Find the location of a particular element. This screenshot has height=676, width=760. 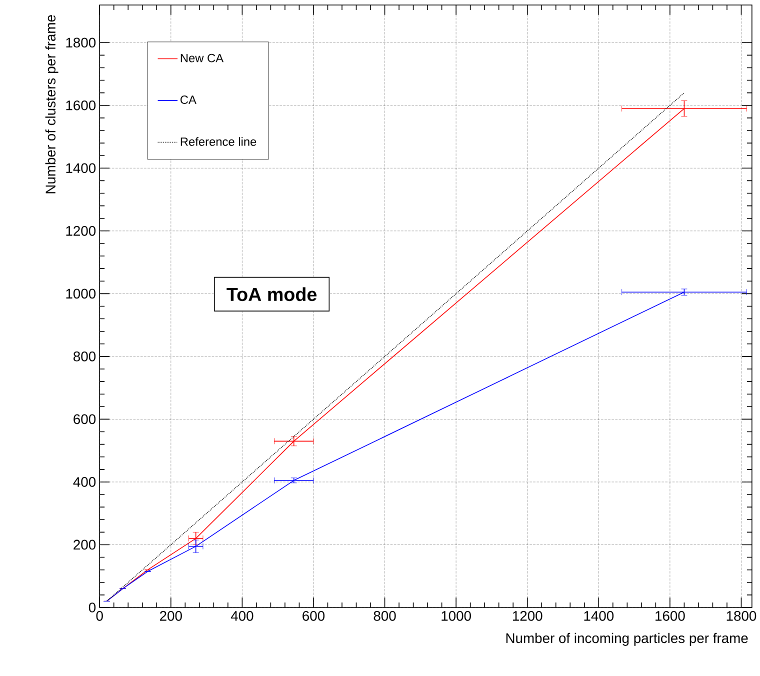

x-tick-label: 1200 is located at coordinates (527, 615).